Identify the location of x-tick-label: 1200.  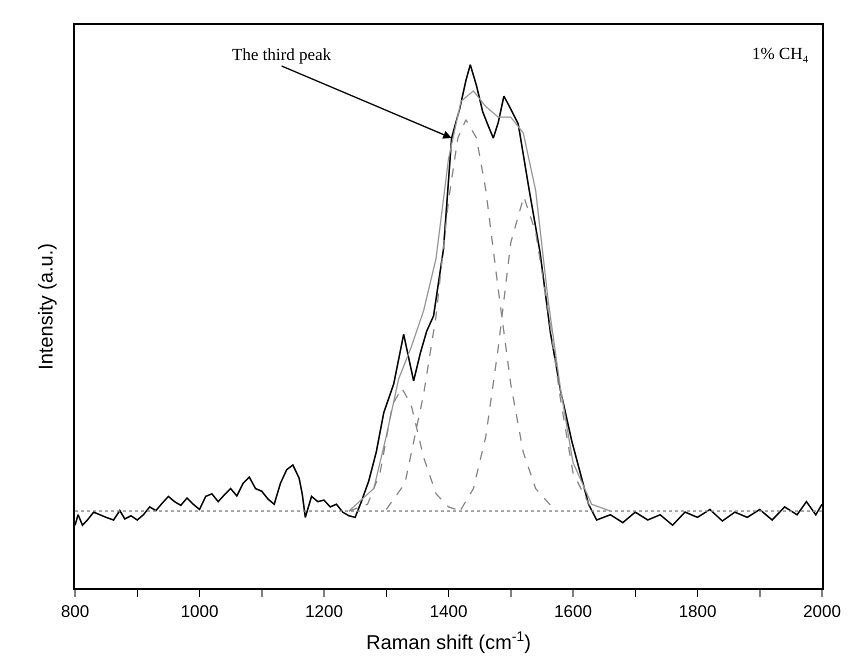
(324, 612).